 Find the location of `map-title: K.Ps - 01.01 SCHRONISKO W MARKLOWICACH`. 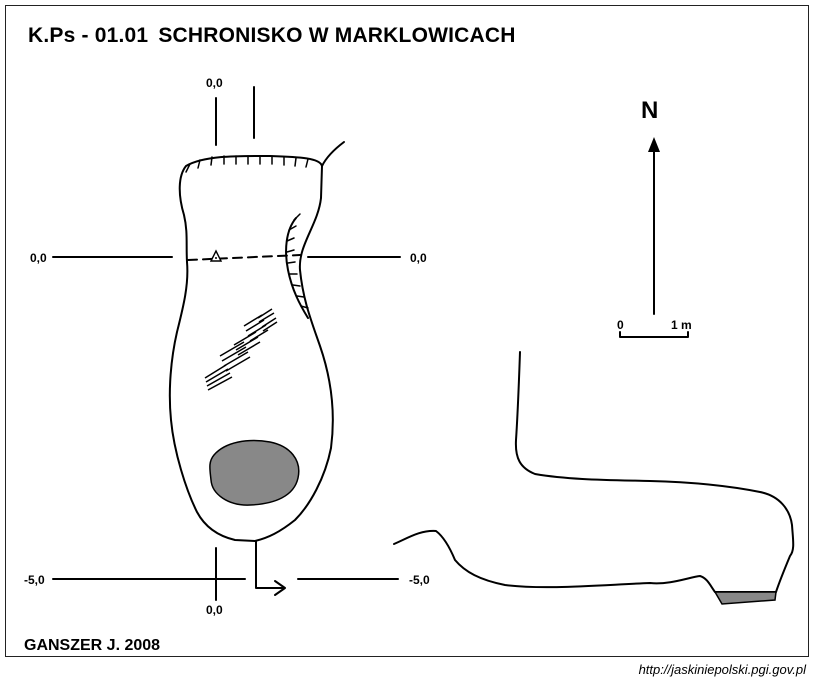

map-title: K.Ps - 01.01 SCHRONISKO W MARKLOWICACH is located at coordinates (272, 36).